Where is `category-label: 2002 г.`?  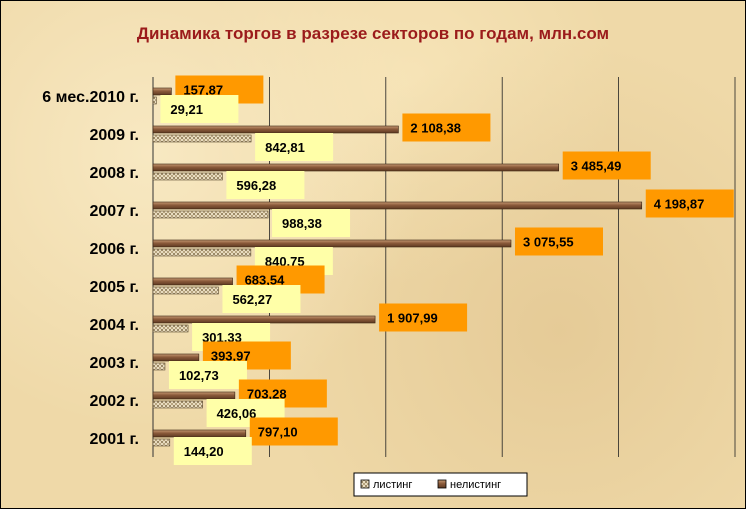 category-label: 2002 г. is located at coordinates (114, 401).